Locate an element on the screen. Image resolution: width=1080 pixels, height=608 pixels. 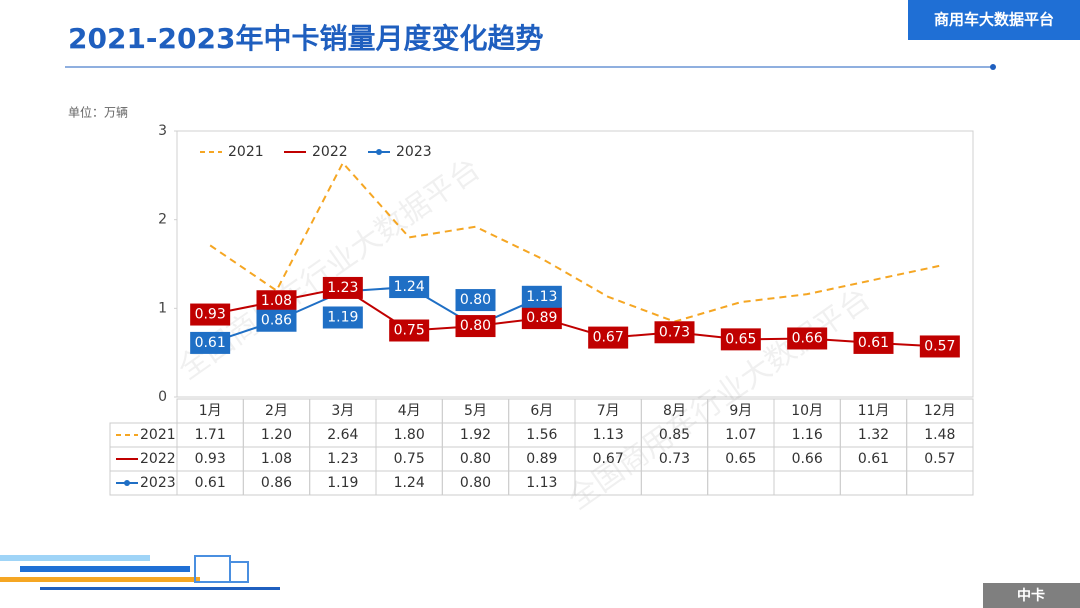
table-value: 1.56 is located at coordinates (541, 435).